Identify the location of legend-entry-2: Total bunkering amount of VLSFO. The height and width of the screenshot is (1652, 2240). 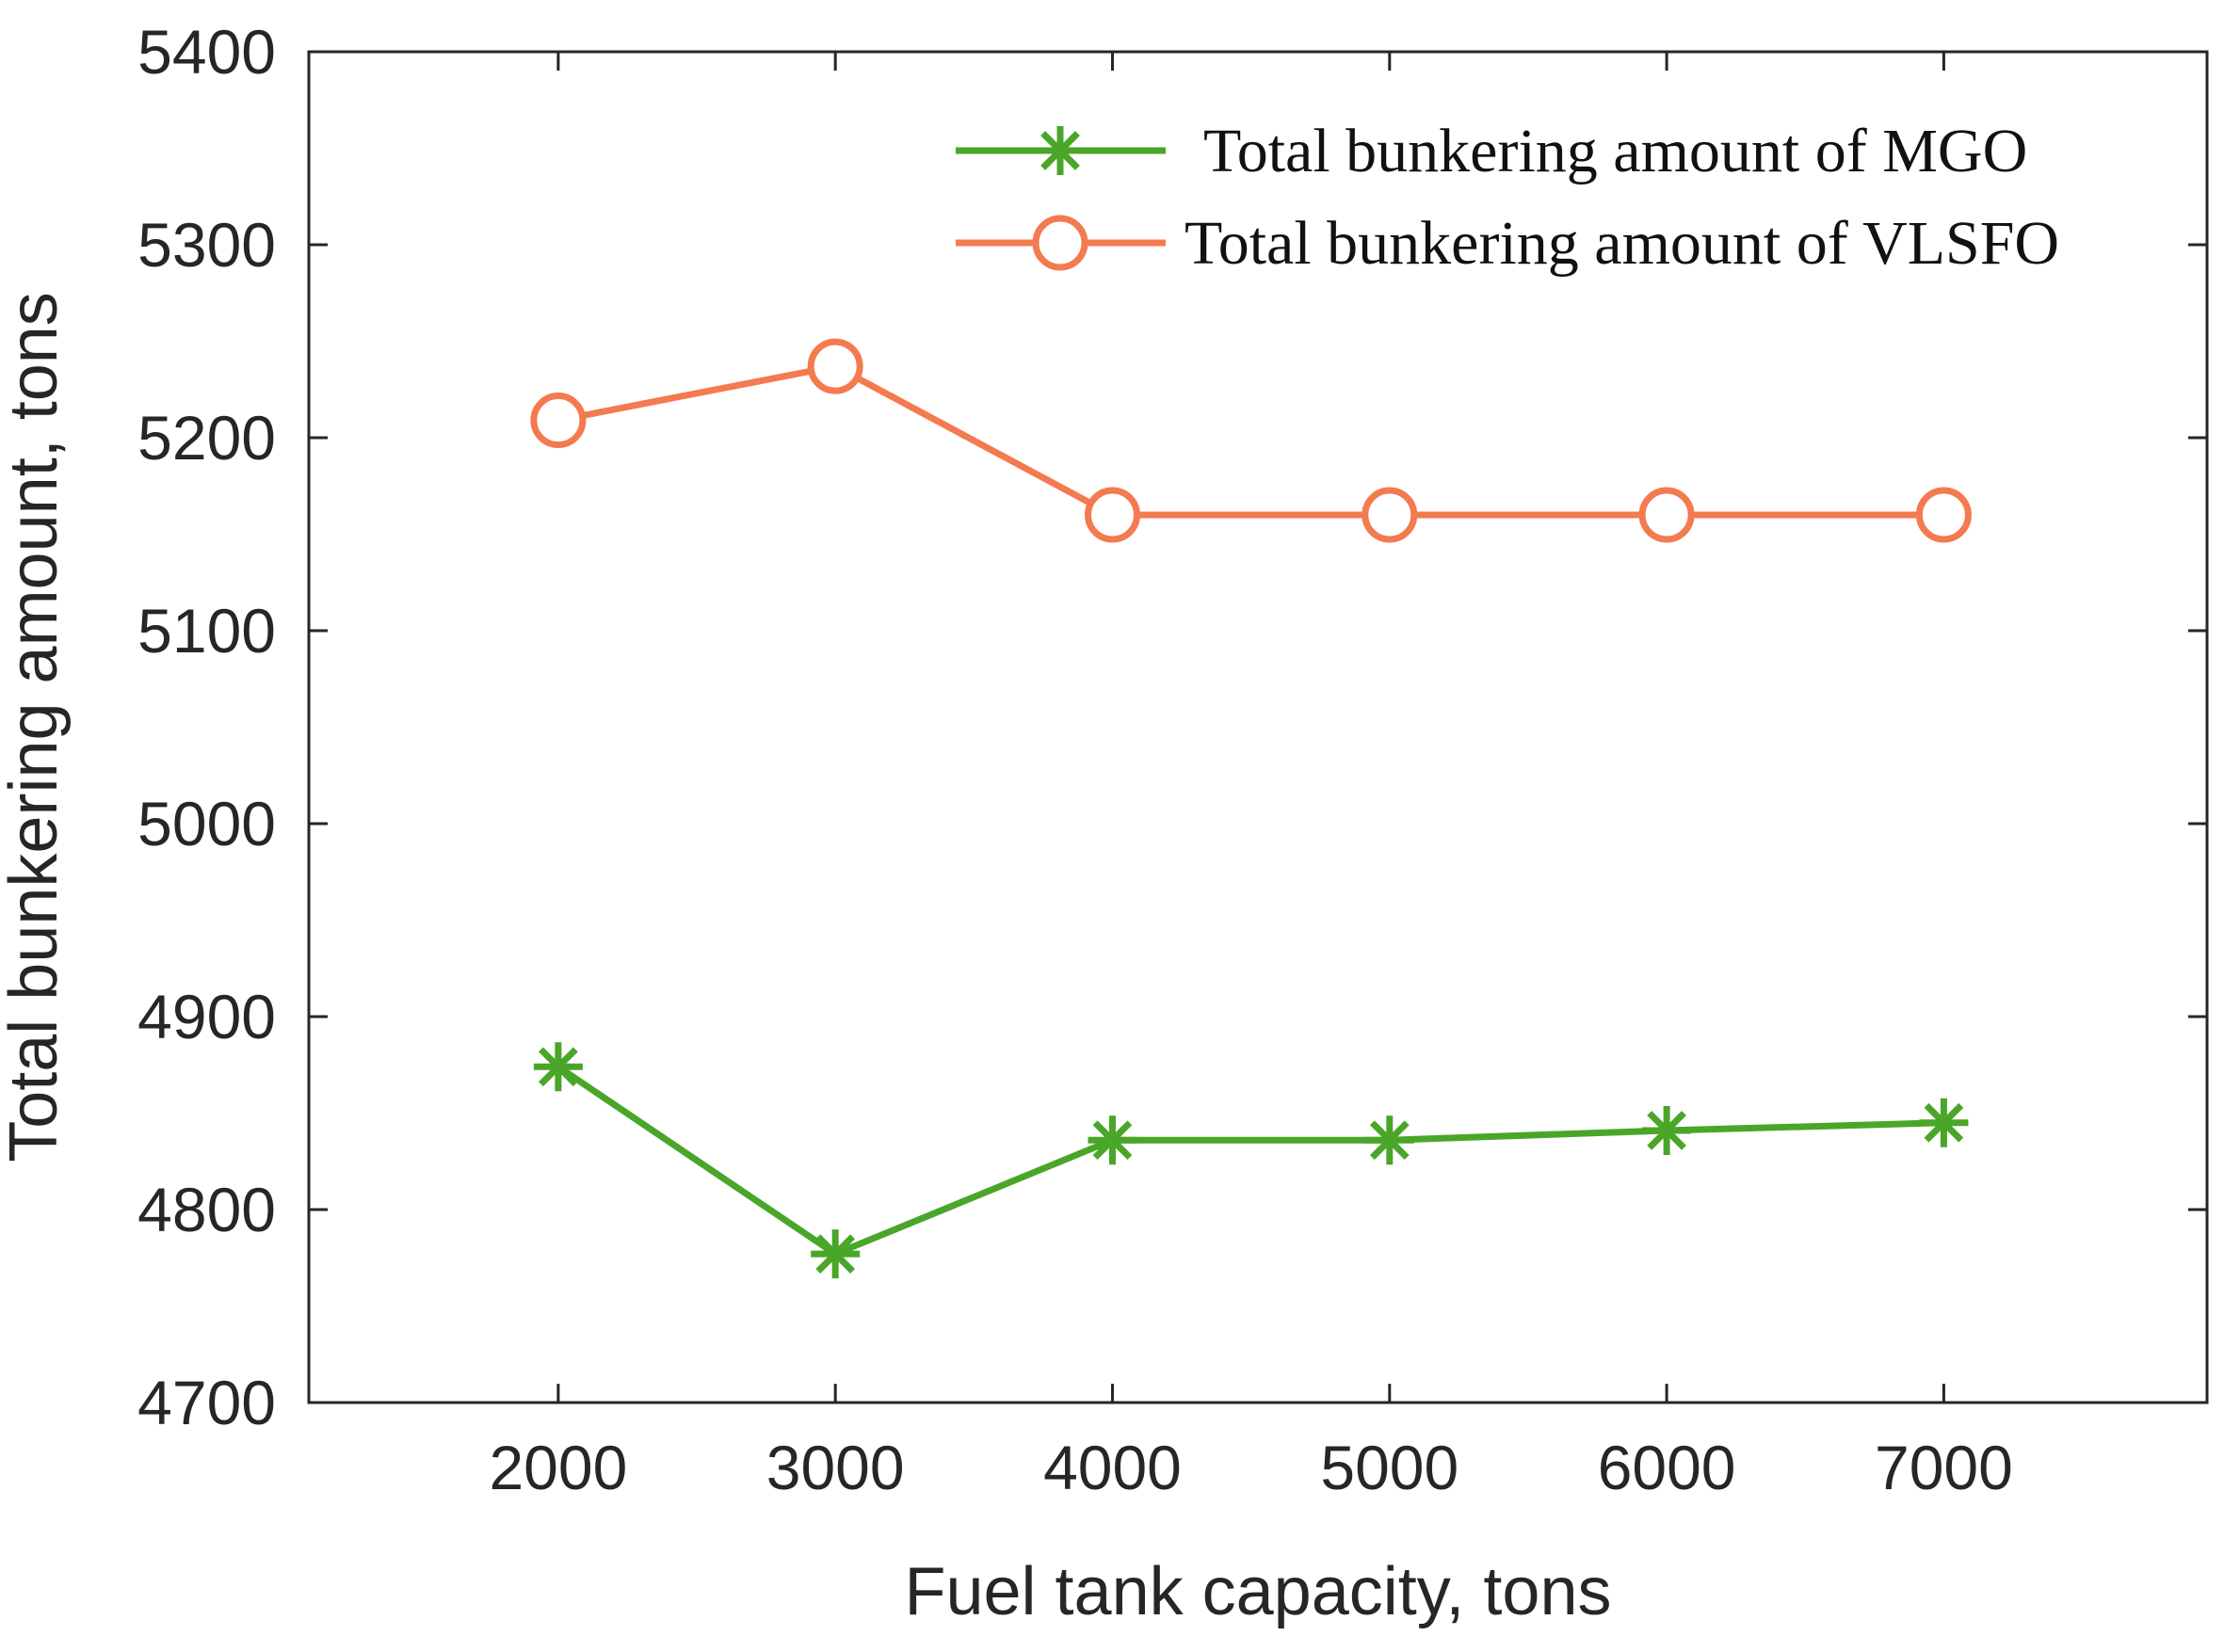
(1508, 243).